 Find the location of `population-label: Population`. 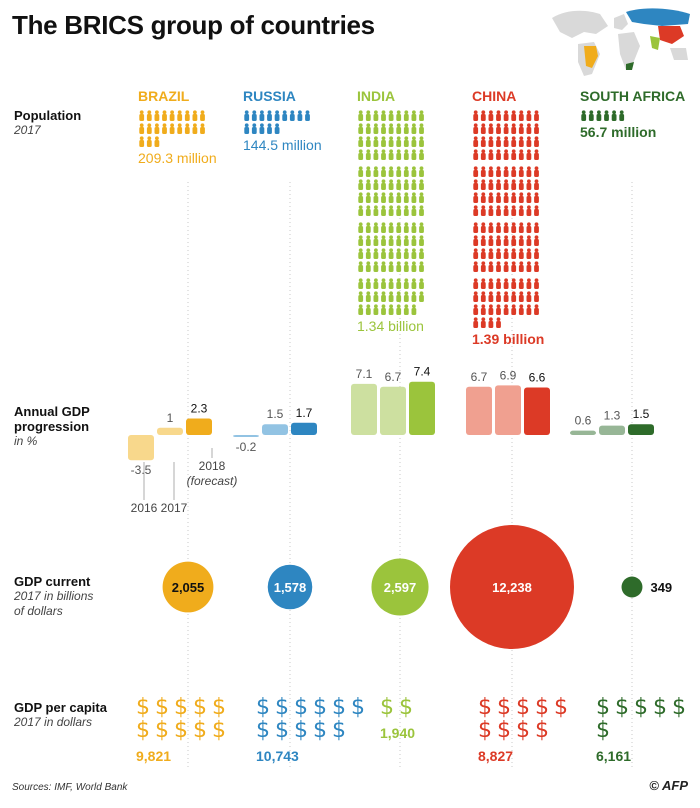

population-label: Population is located at coordinates (48, 115).